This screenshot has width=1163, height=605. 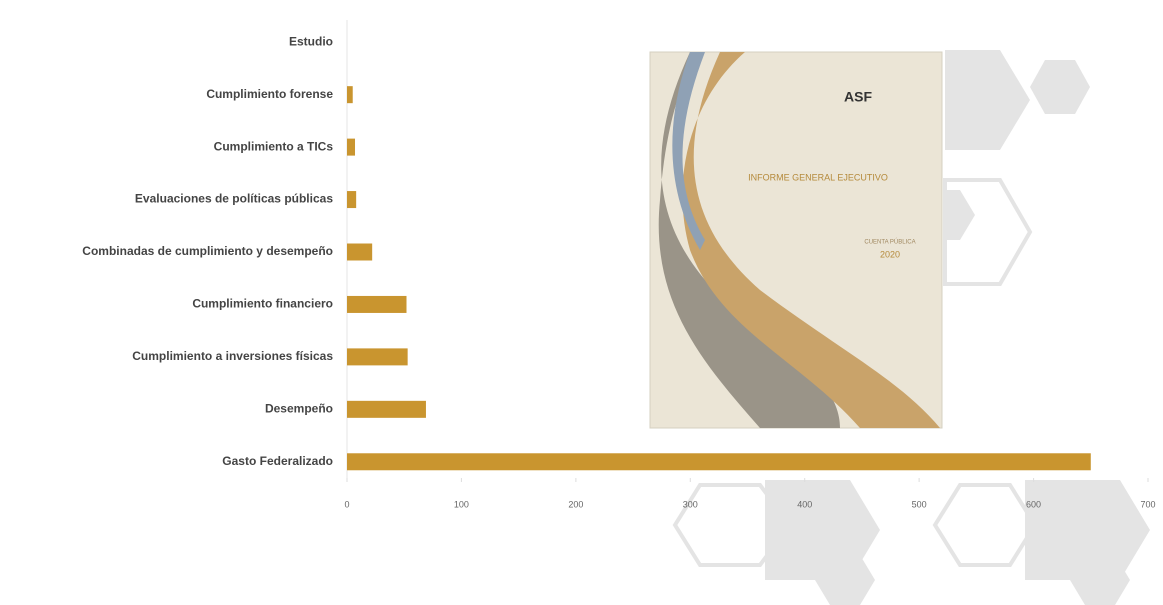 I want to click on x-tick-label: 0, so click(x=346, y=504).